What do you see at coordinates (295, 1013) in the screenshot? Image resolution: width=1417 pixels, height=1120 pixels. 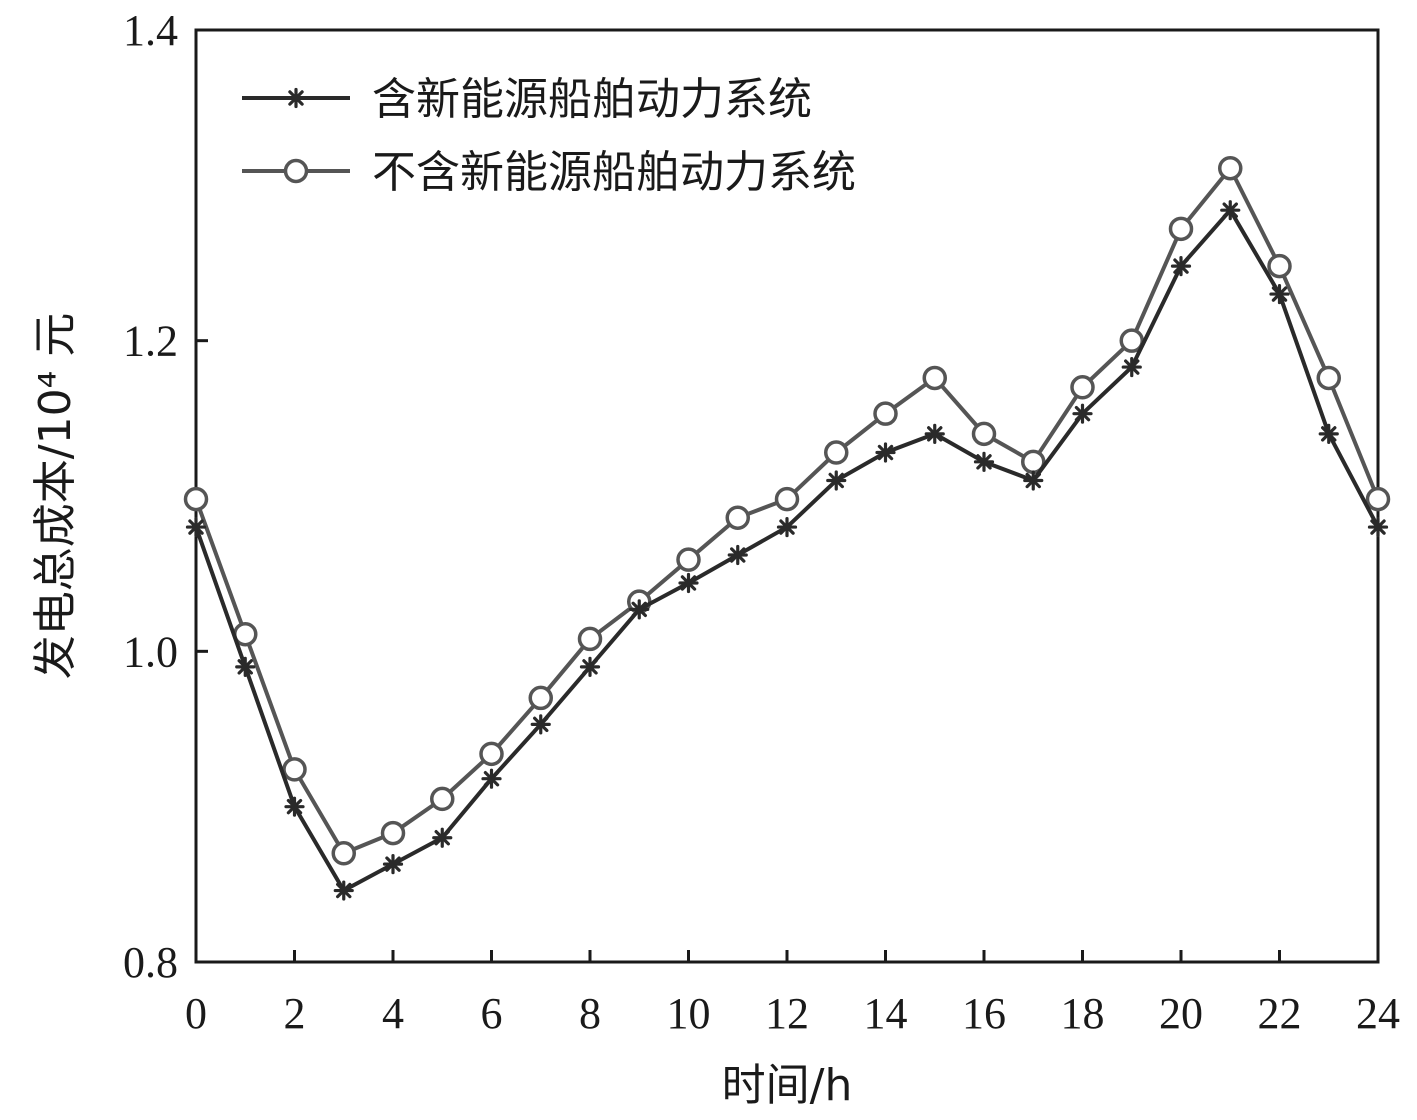 I see `x-tick-label: 2` at bounding box center [295, 1013].